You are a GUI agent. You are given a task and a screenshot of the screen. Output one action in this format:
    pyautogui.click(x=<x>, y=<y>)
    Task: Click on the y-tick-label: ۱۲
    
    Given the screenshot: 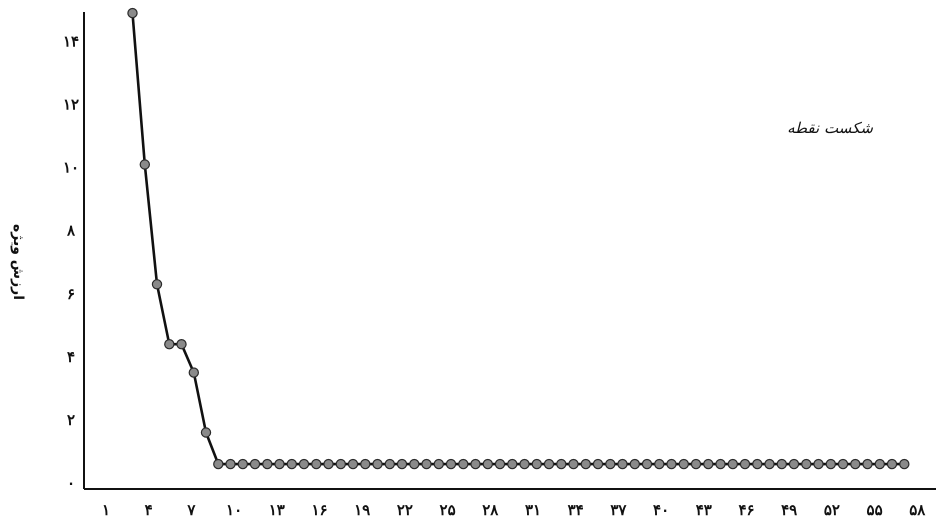 What is the action you would take?
    pyautogui.click(x=71, y=105)
    